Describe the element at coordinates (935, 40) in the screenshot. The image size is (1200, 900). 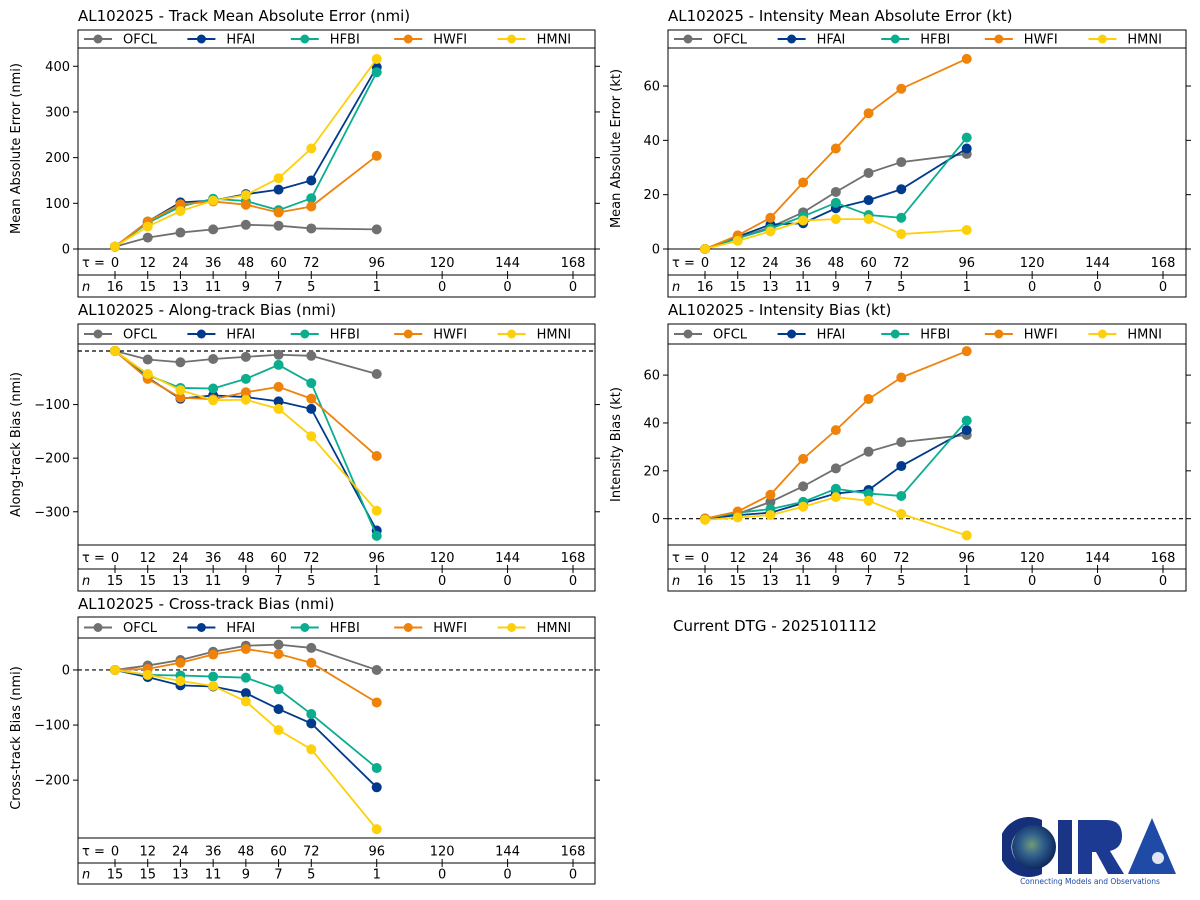
I see `legend-label: HFBI` at that location.